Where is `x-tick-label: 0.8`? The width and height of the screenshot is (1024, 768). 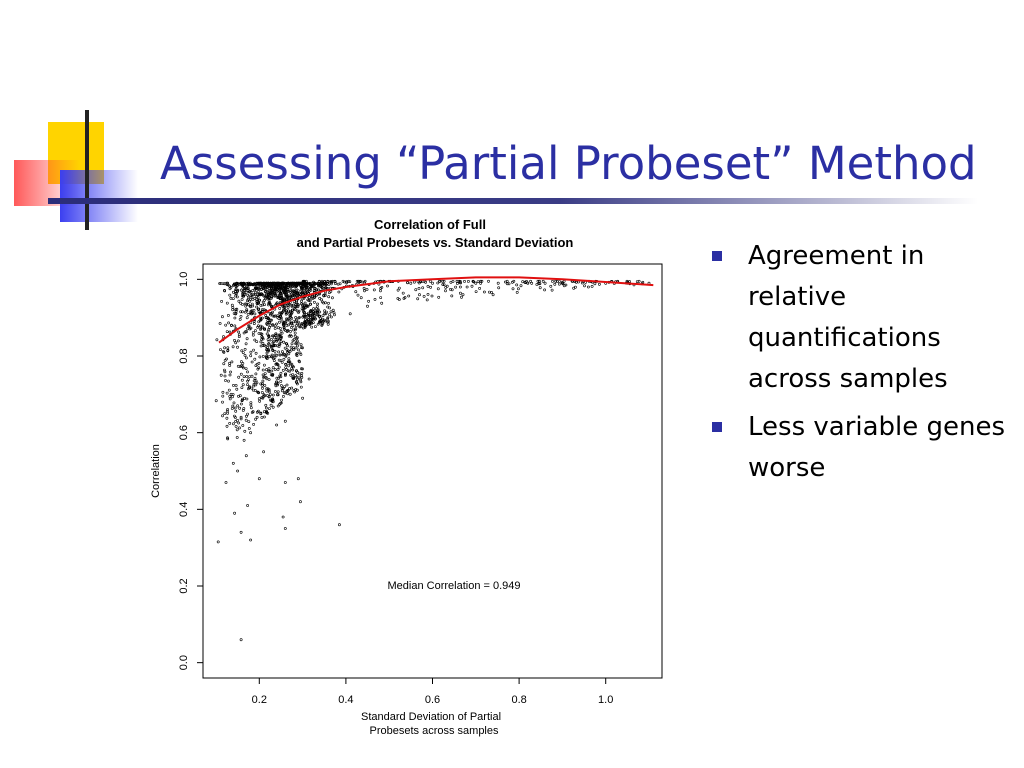 x-tick-label: 0.8 is located at coordinates (518, 700).